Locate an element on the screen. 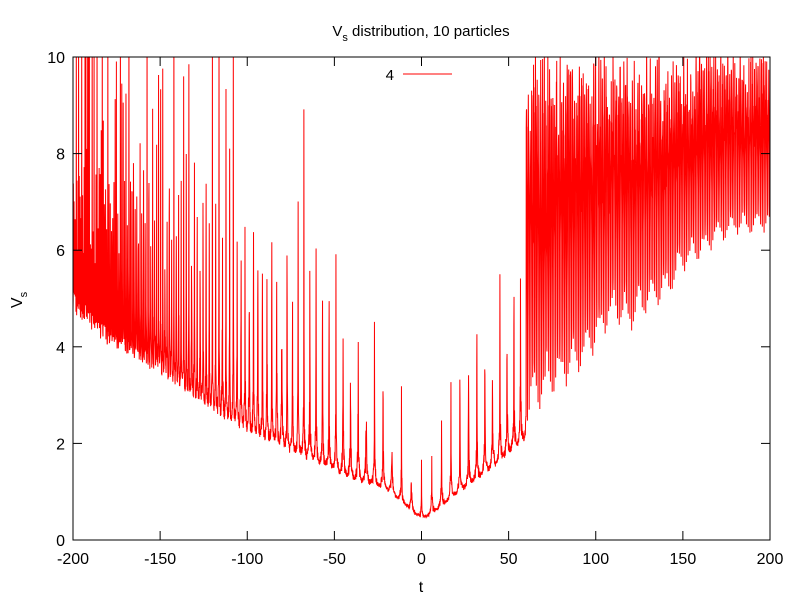 The image size is (800, 600). y-axis-label-main: V is located at coordinates (17, 302).